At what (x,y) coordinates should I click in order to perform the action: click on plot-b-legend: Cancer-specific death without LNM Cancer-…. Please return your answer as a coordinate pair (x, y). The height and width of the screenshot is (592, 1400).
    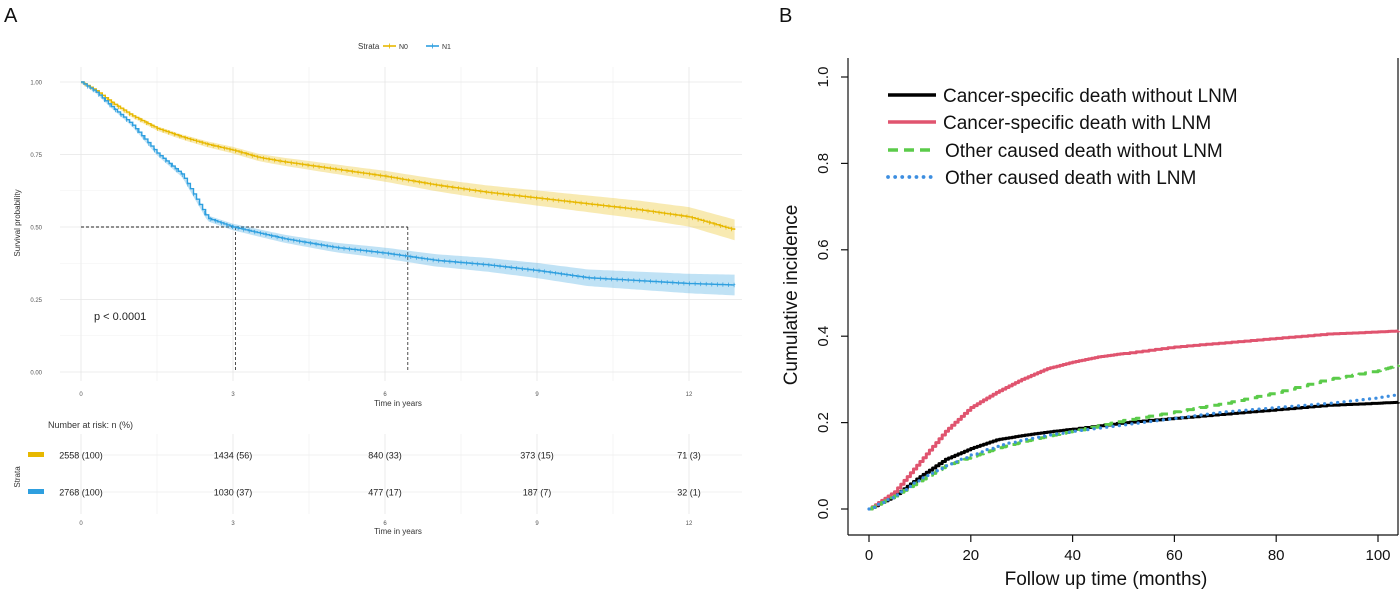
    Looking at the image, I should click on (1062, 137).